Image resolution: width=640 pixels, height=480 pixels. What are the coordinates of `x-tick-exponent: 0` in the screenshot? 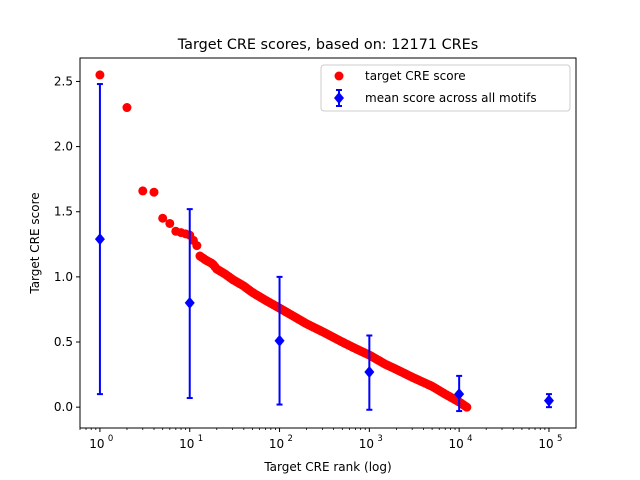 It's located at (110, 439).